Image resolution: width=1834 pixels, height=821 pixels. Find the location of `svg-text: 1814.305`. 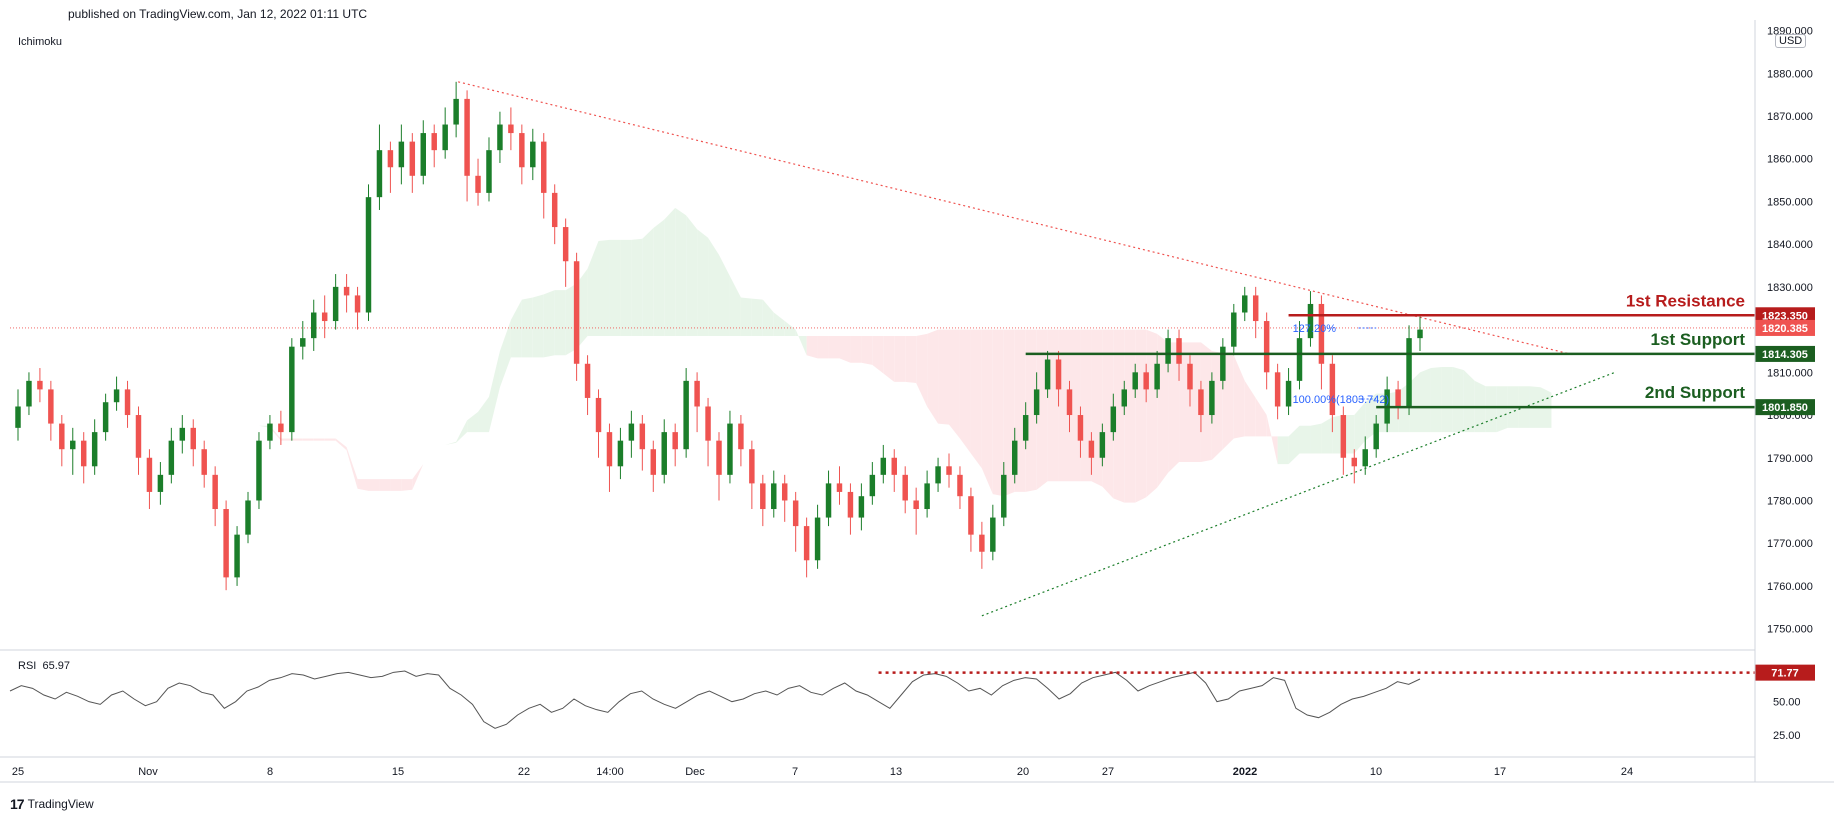

svg-text: 1814.305 is located at coordinates (1785, 355).